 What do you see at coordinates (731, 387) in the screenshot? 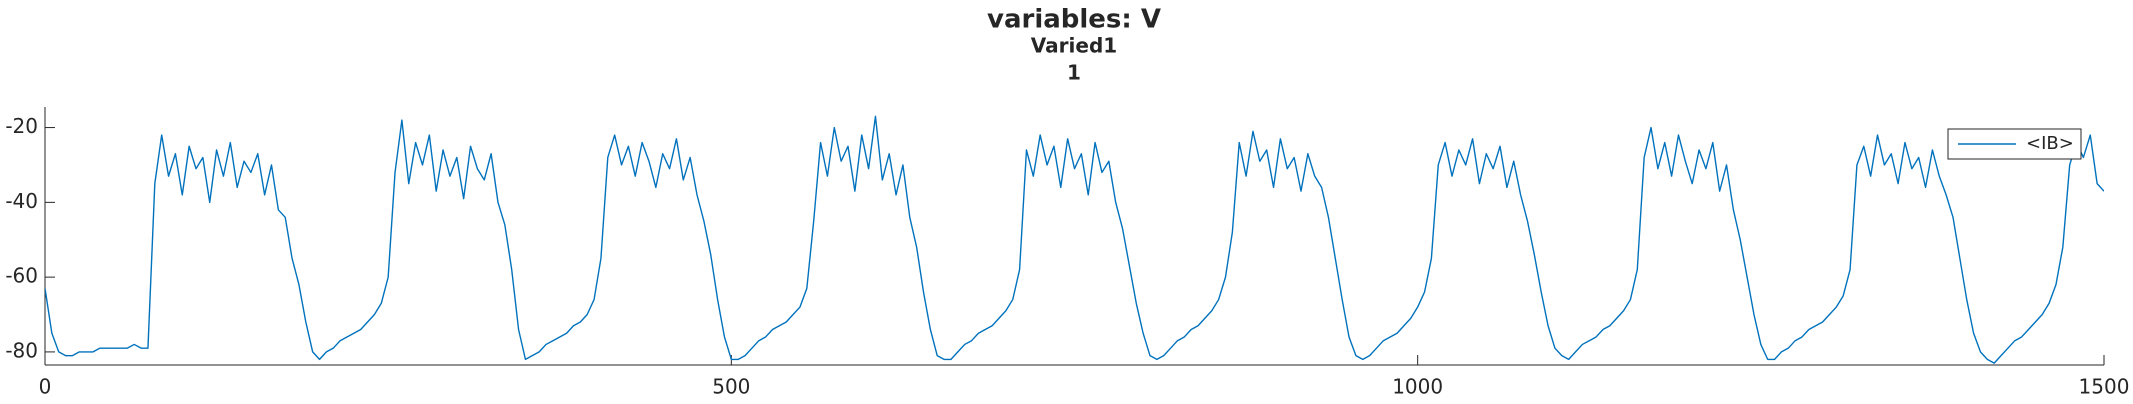
I see `x-tick-label: 500` at bounding box center [731, 387].